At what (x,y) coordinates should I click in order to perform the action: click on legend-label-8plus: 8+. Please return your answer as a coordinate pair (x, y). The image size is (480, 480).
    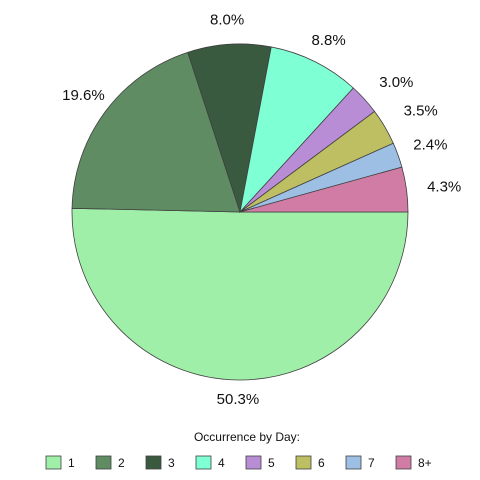
    Looking at the image, I should click on (425, 463).